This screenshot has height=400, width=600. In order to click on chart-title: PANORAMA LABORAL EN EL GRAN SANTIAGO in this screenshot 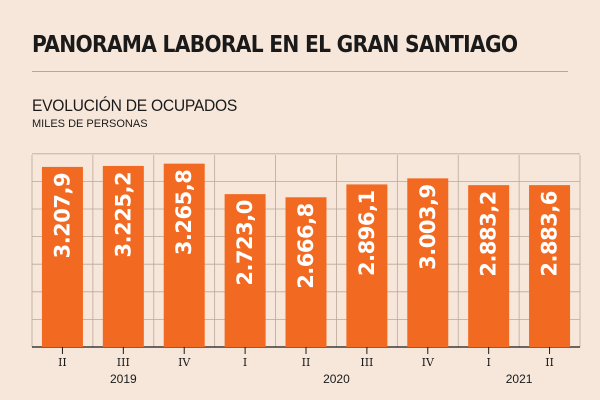, I will do `click(275, 45)`.